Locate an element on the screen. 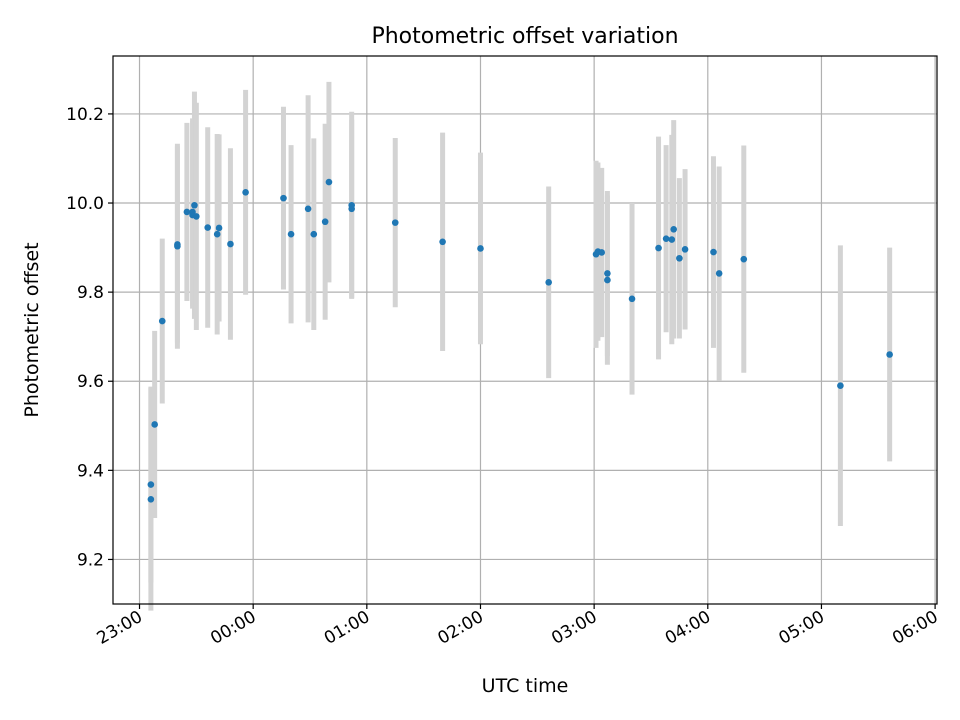 This screenshot has height=720, width=960. y-tick-label: 10.0 is located at coordinates (85, 204).